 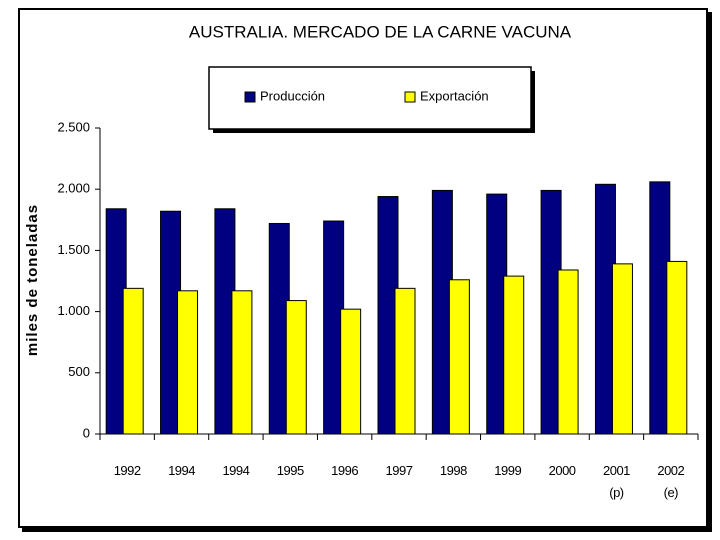 I want to click on y-tick-label: 2.000, so click(x=73, y=188).